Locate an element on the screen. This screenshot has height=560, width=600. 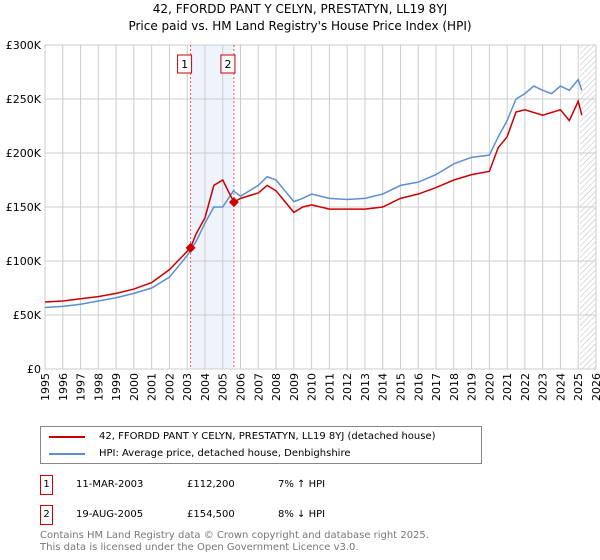
x-tick-label: 2015 is located at coordinates (400, 387).